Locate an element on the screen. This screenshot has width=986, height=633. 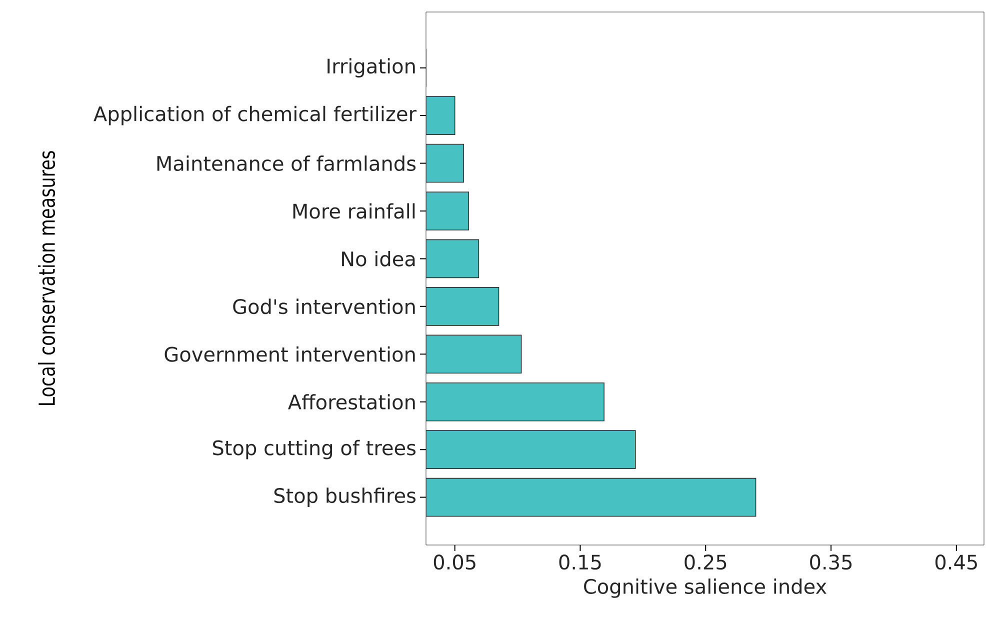
x-axis-title: Cognitive salience index is located at coordinates (705, 588).